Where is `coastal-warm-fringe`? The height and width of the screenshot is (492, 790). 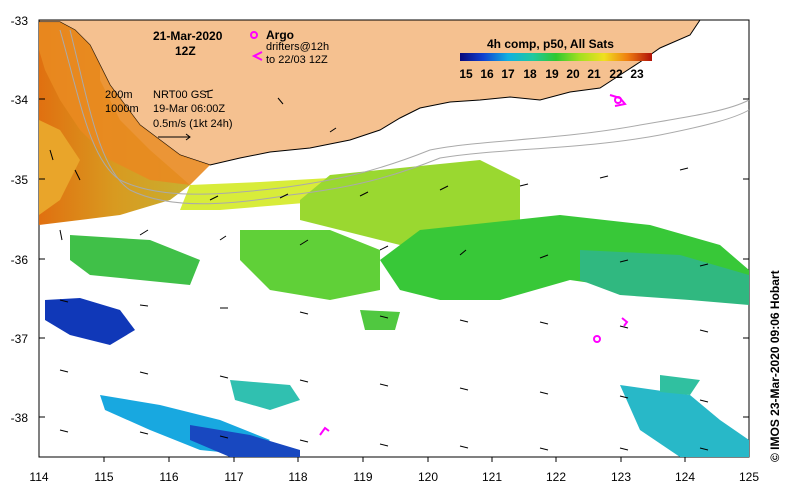 coastal-warm-fringe is located at coordinates (124, 103).